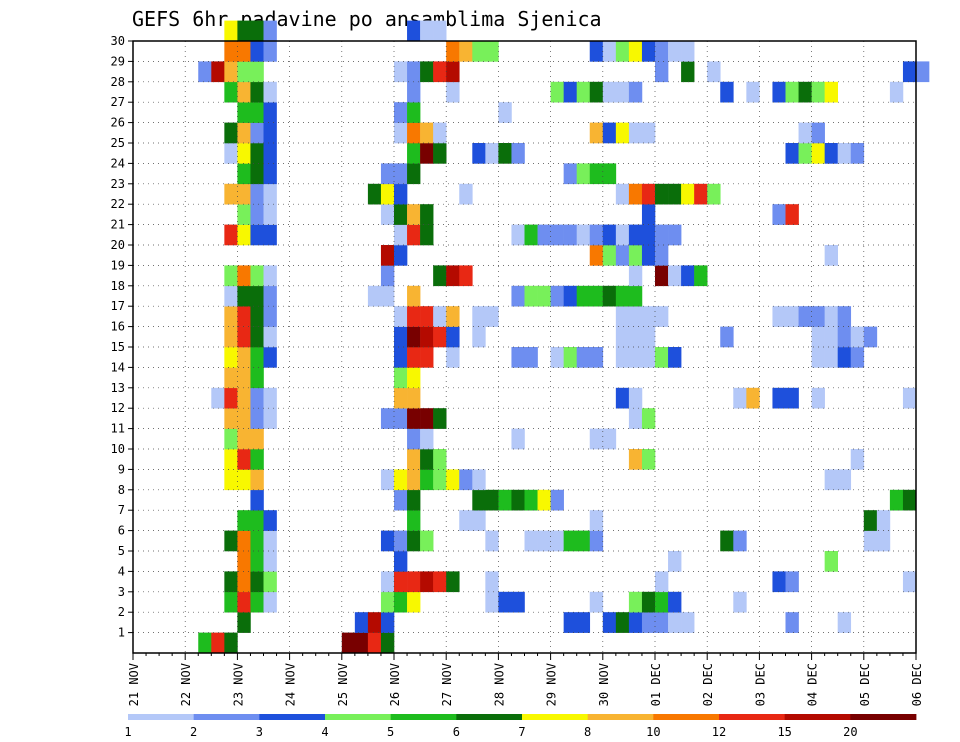 Image resolution: width=960 pixels, height=742 pixels. I want to click on x-tick-label: 04 DEC, so click(813, 684).